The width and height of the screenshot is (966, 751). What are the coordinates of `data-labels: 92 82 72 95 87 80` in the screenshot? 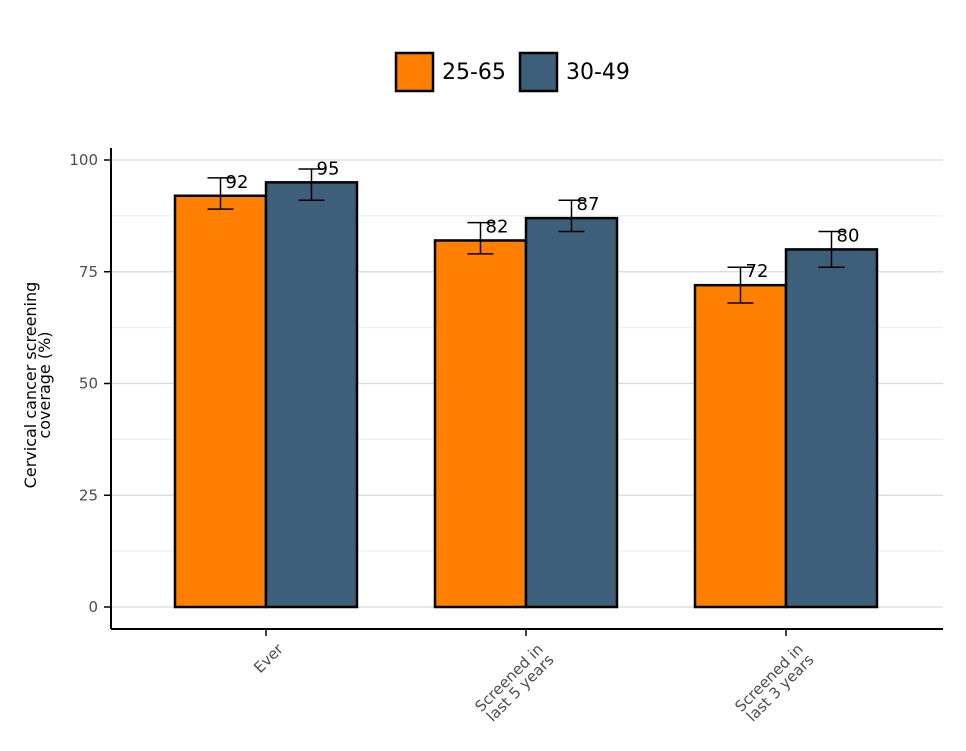 It's located at (543, 220).